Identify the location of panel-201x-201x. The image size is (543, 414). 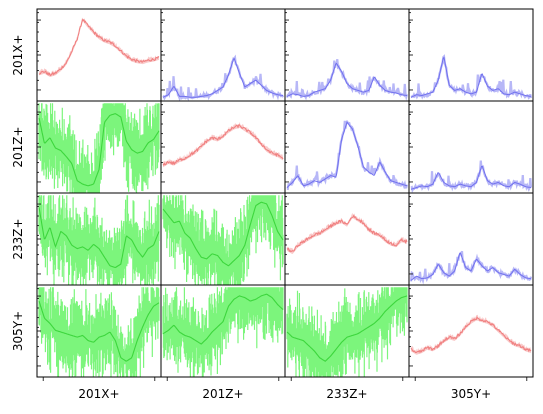
(99, 55).